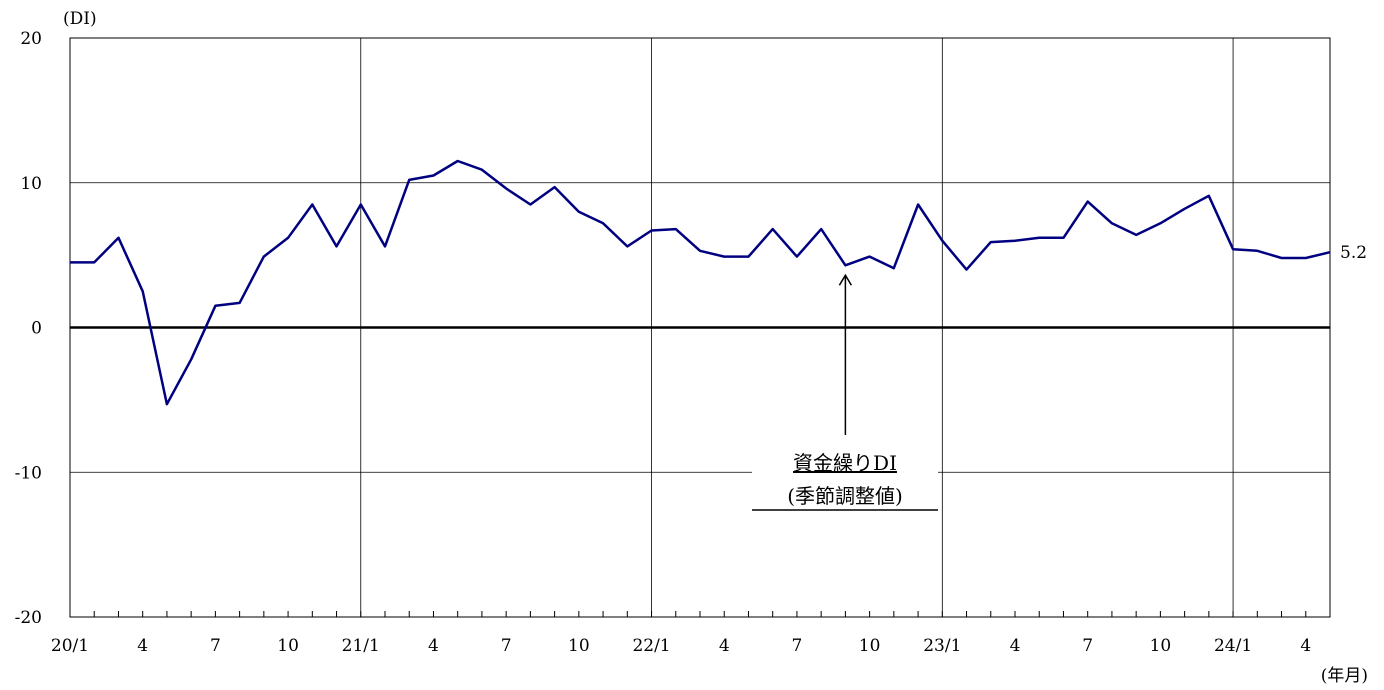  I want to click on y-tick-label: 20, so click(31, 39).